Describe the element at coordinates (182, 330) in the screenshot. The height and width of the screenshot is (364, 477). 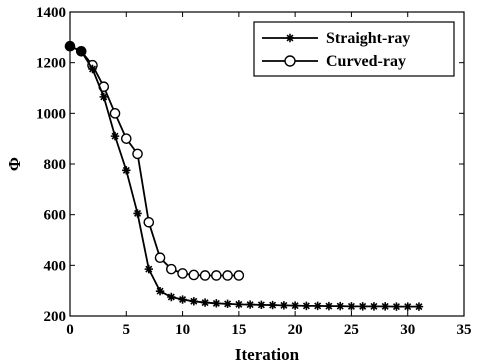
I see `x-tick-label: 10` at that location.